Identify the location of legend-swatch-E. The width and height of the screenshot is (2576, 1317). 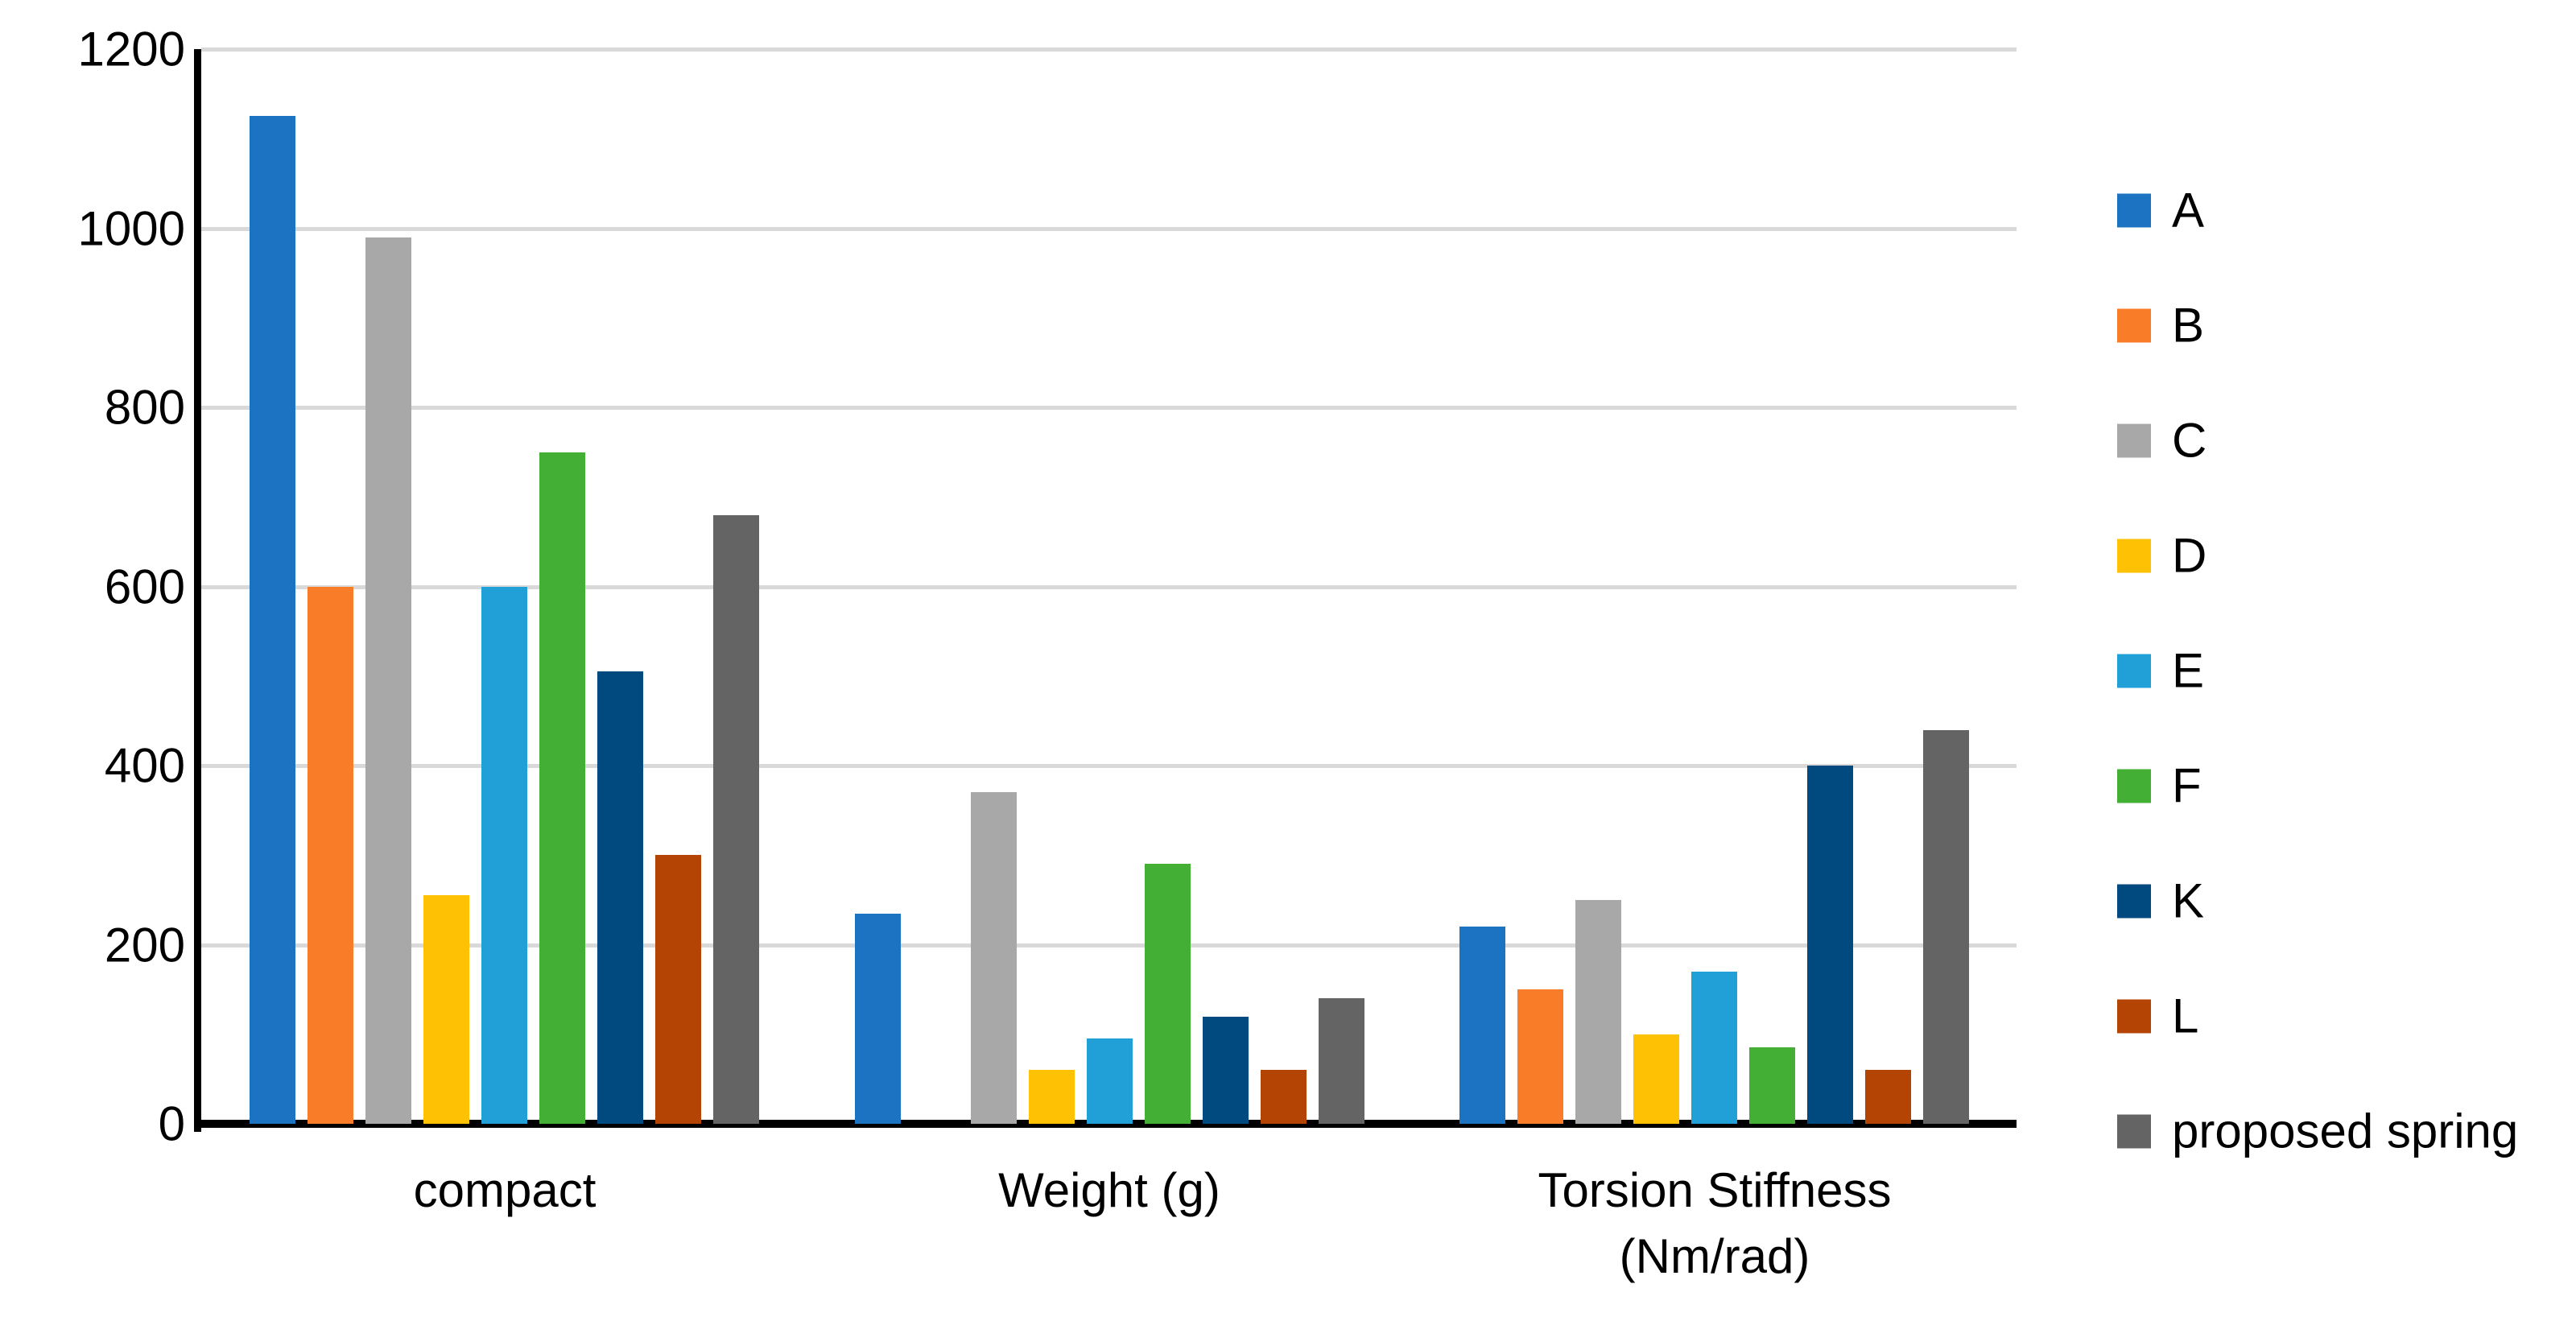
(2134, 670).